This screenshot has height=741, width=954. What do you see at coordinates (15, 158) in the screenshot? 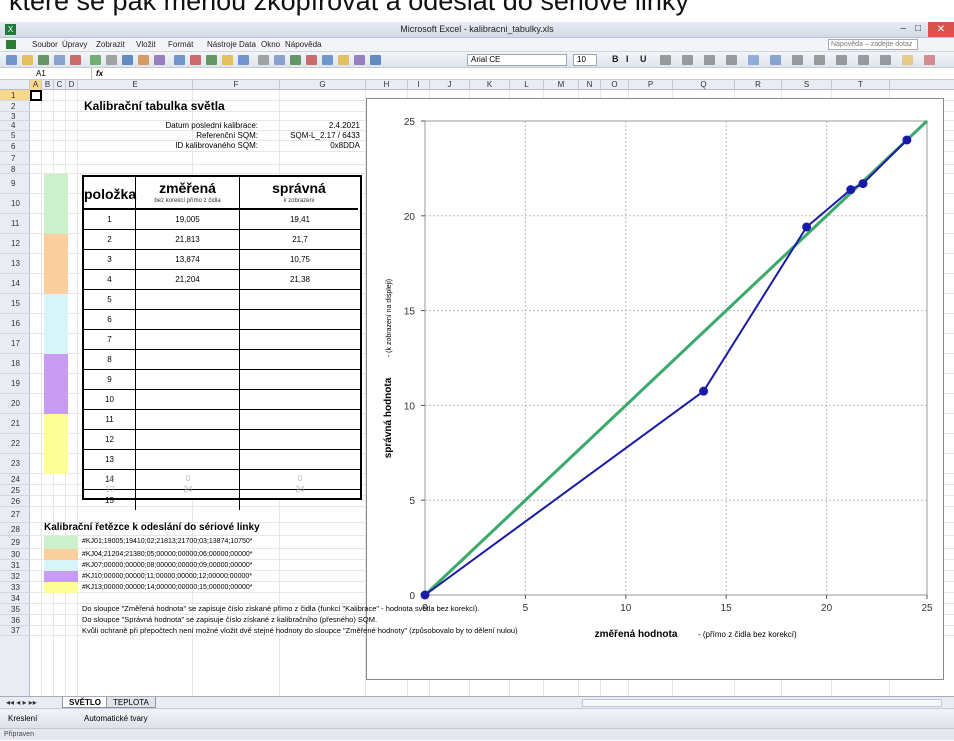
I see `row-header: 7` at bounding box center [15, 158].